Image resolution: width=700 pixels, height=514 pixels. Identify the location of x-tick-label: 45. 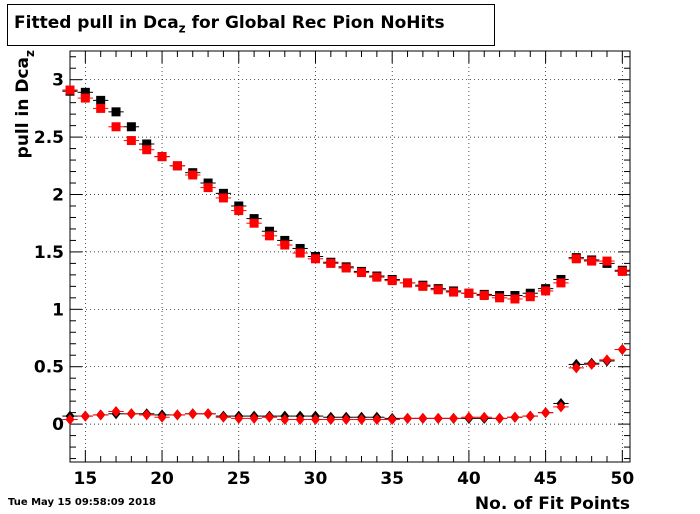
(546, 479).